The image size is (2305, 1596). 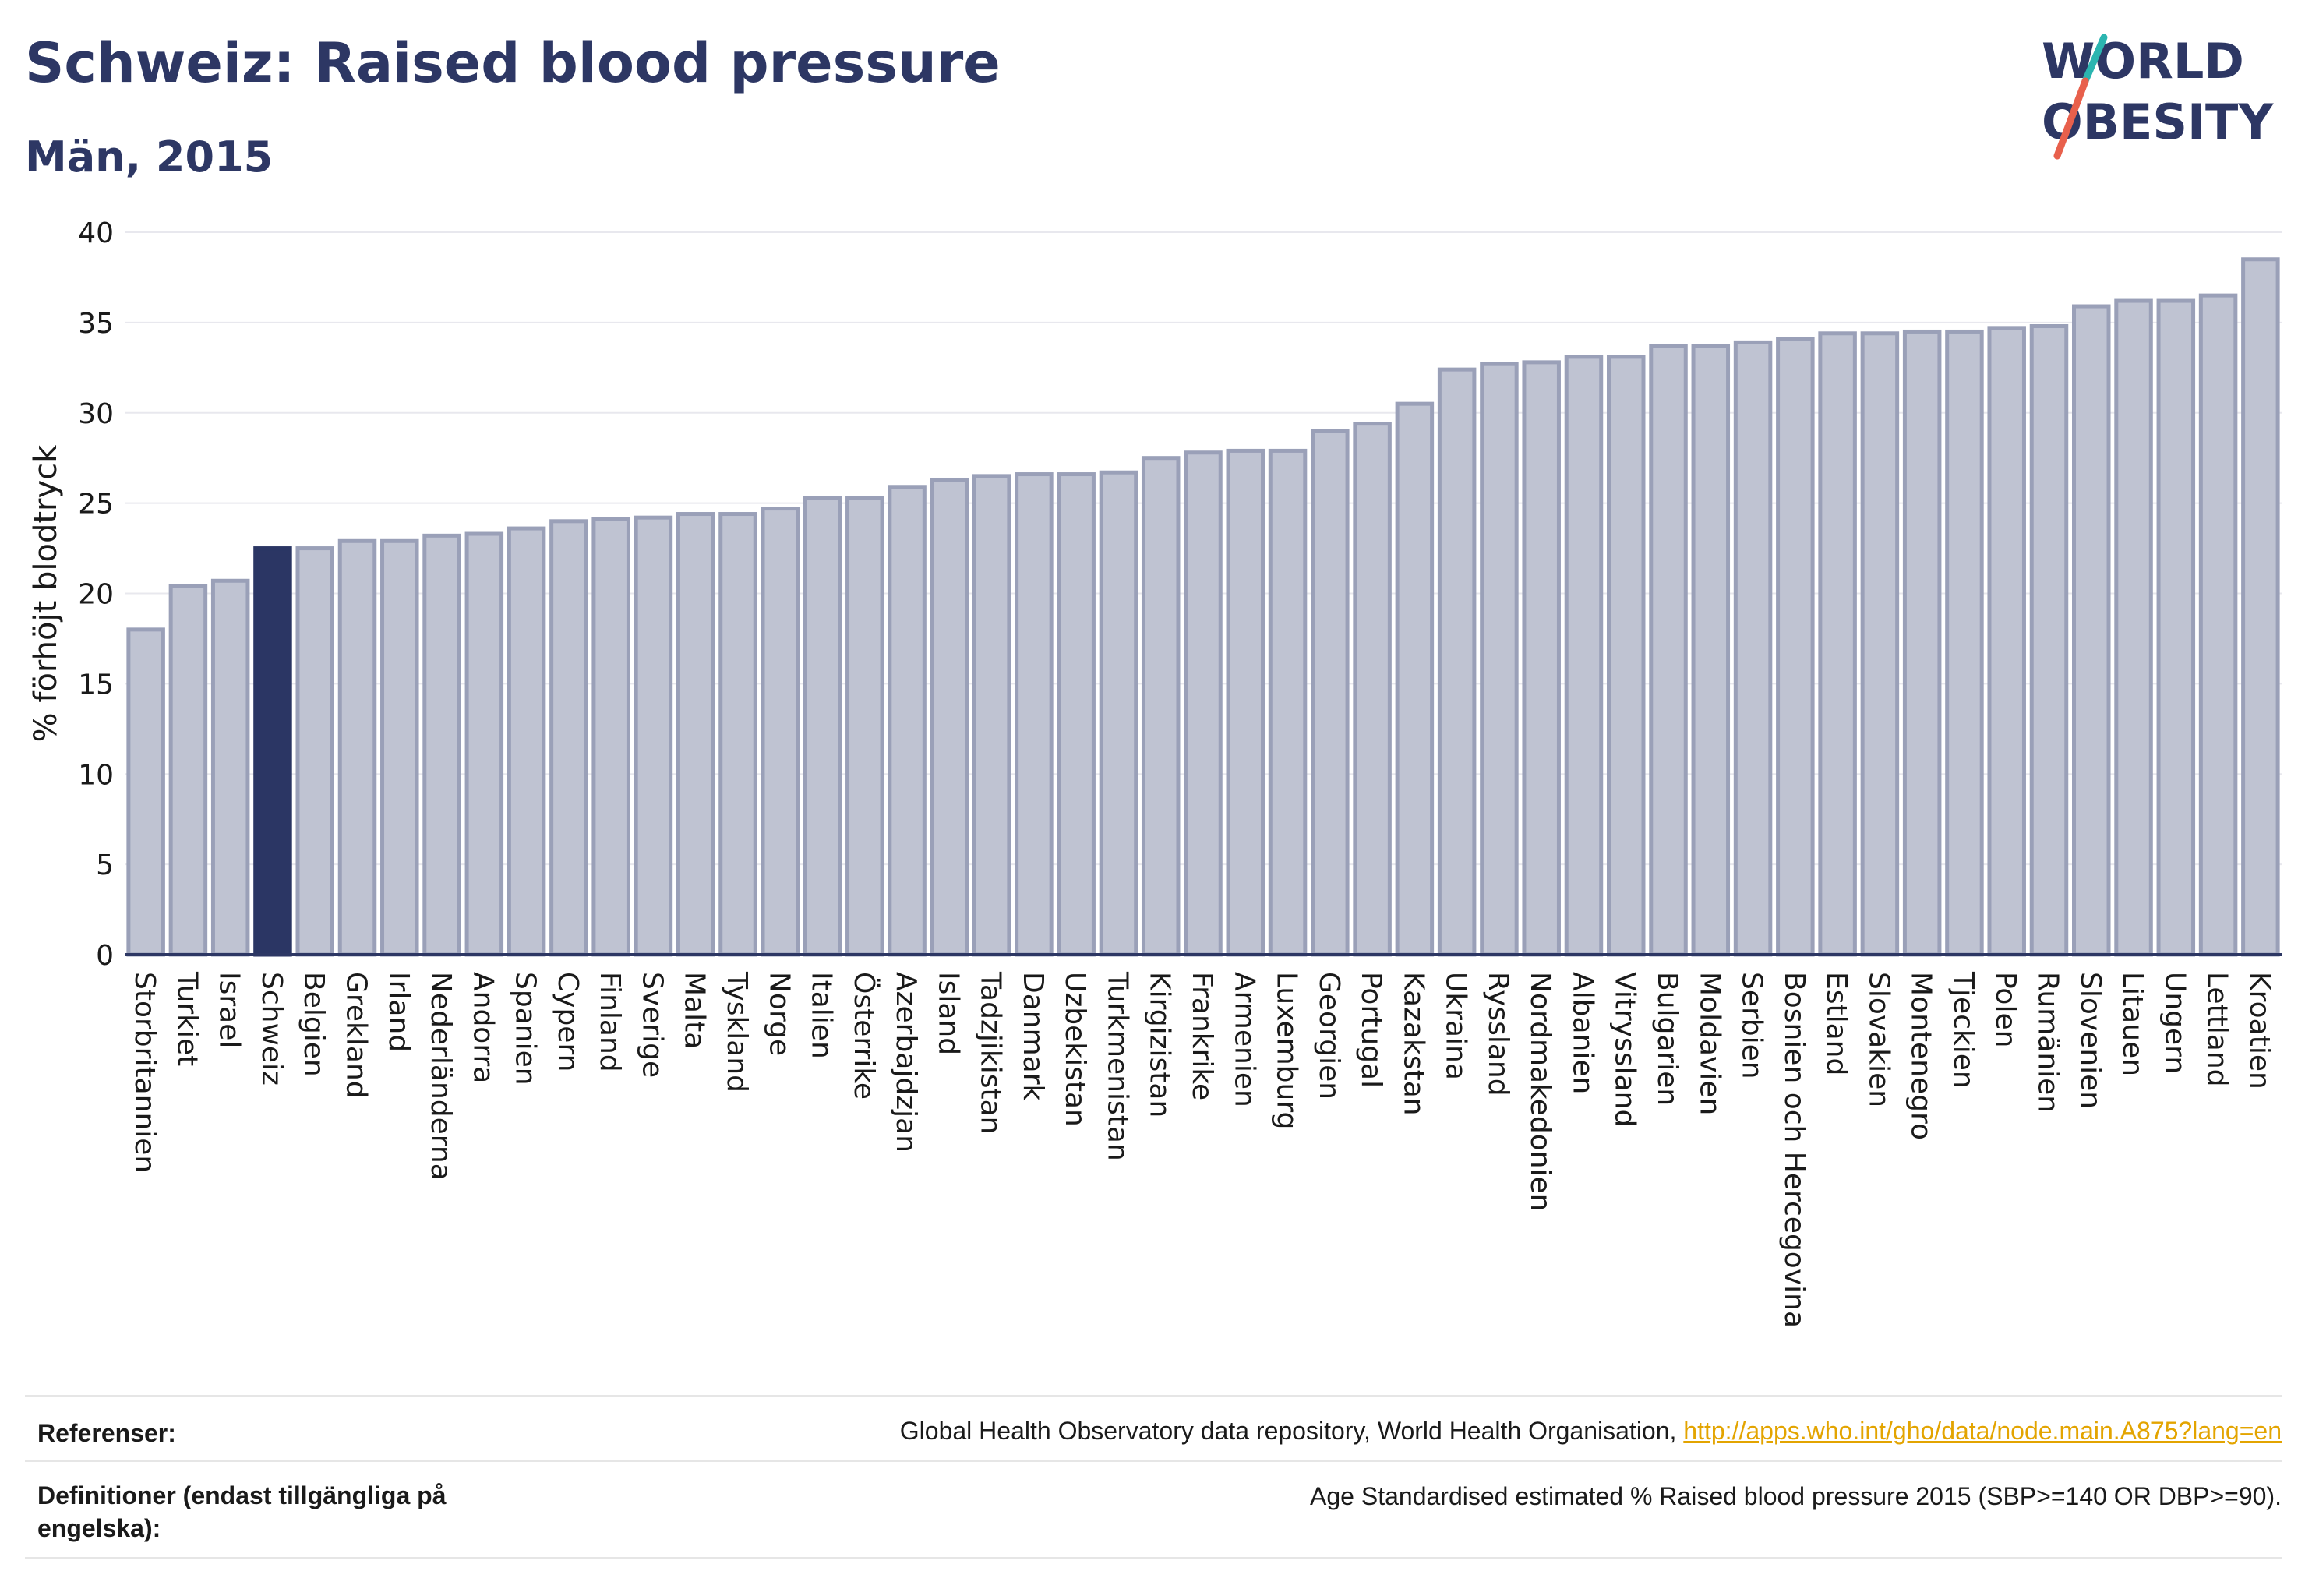 What do you see at coordinates (1202, 1036) in the screenshot?
I see `x-tick-label: Frankrike` at bounding box center [1202, 1036].